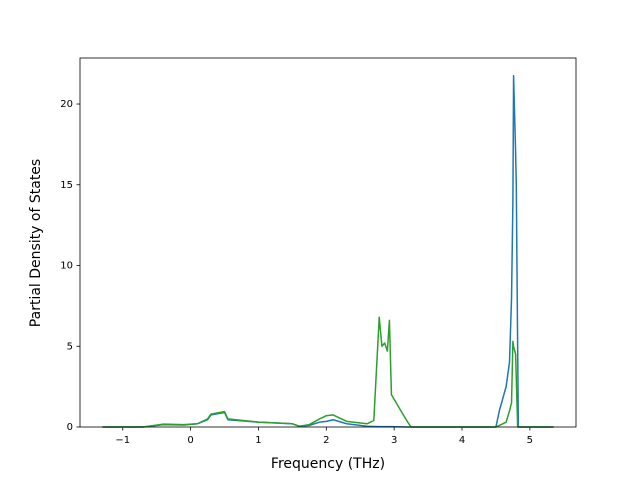  What do you see at coordinates (258, 440) in the screenshot?
I see `x-tick-label: 1` at bounding box center [258, 440].